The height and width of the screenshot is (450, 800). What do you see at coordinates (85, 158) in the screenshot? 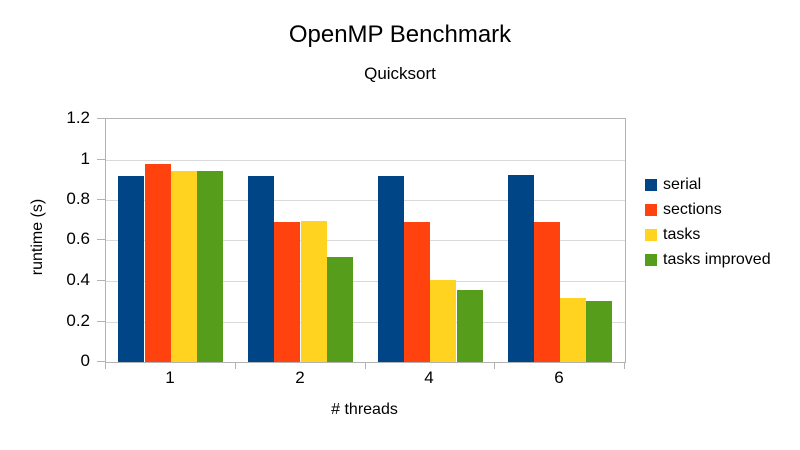
I see `y-tick-label: 1` at bounding box center [85, 158].